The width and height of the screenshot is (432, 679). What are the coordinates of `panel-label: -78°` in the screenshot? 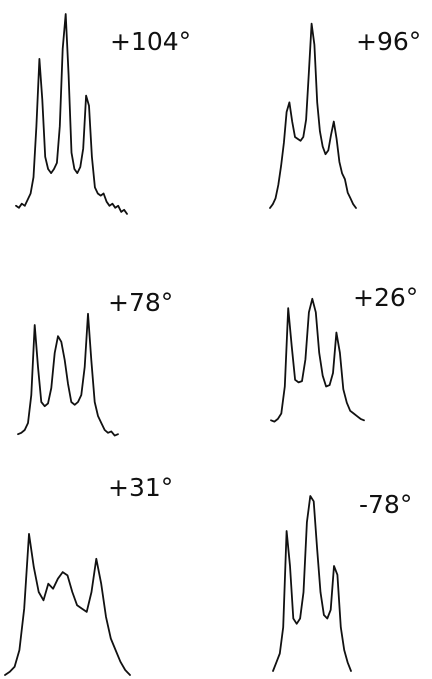 It's located at (385, 504).